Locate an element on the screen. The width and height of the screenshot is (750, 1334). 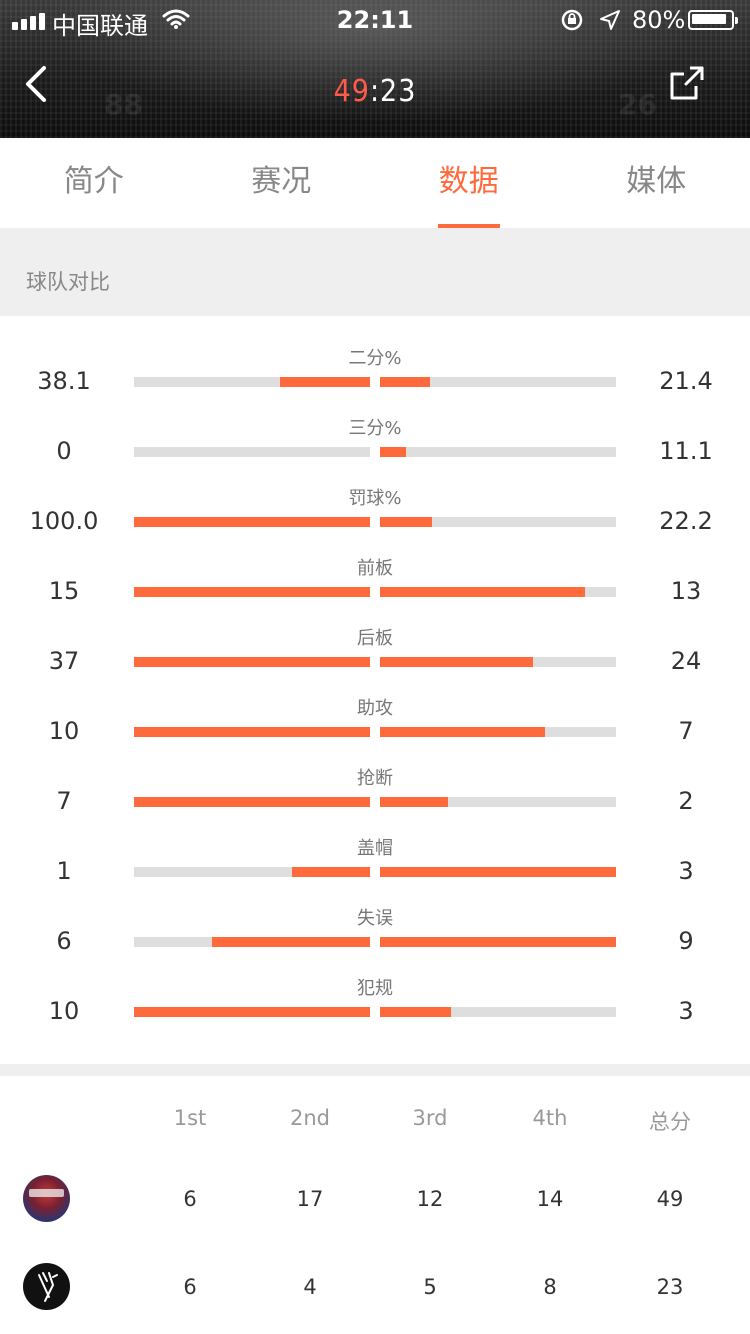
game-score: 49:23 is located at coordinates (375, 91).